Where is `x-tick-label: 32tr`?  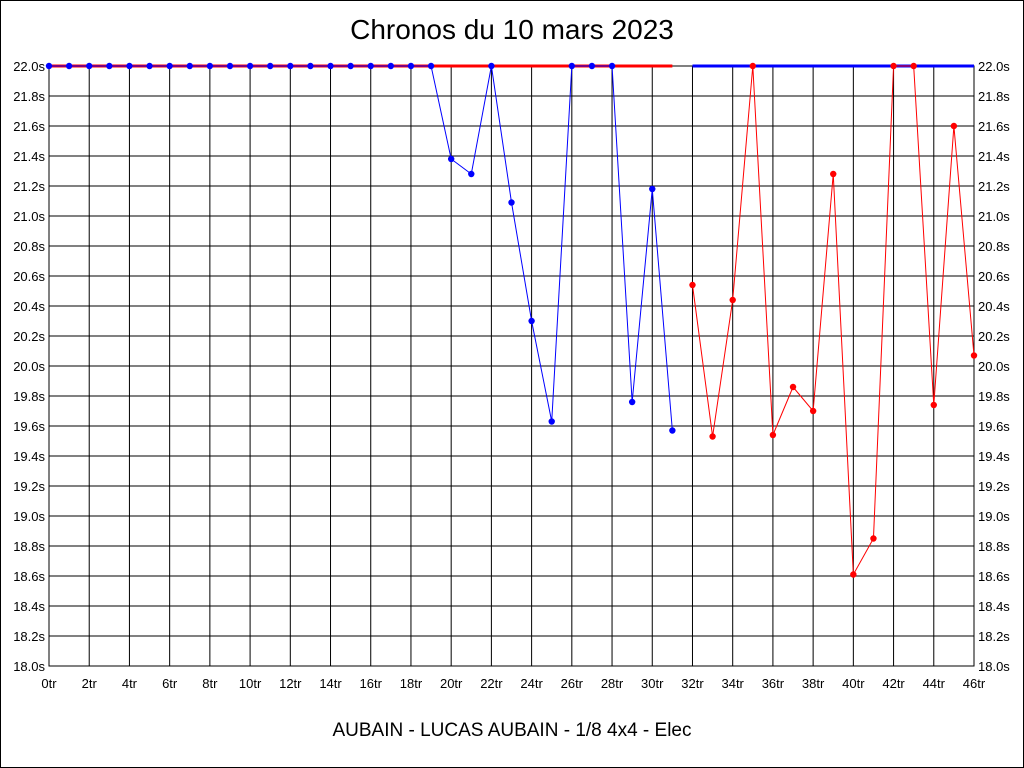
x-tick-label: 32tr is located at coordinates (692, 683).